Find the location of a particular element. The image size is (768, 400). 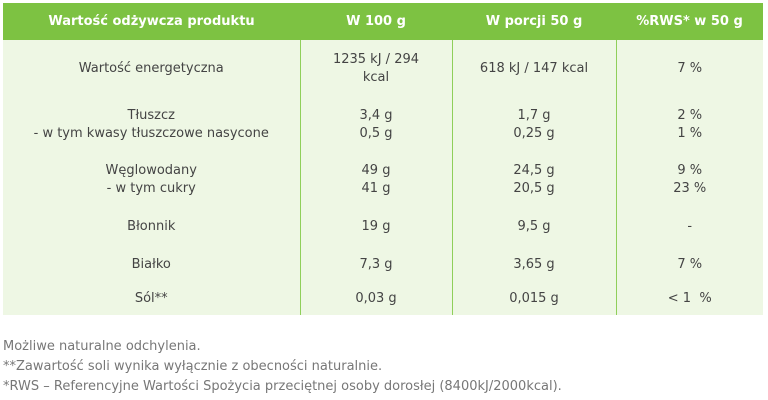

cell-line: 1 % is located at coordinates (690, 133).